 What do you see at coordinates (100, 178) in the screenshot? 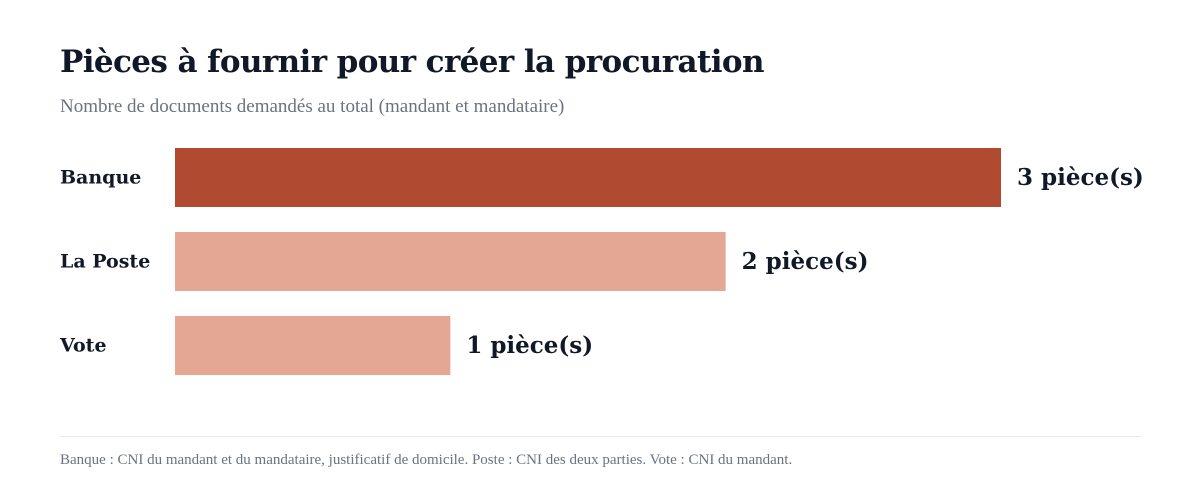
I see `category-label-banque: Banque` at bounding box center [100, 178].